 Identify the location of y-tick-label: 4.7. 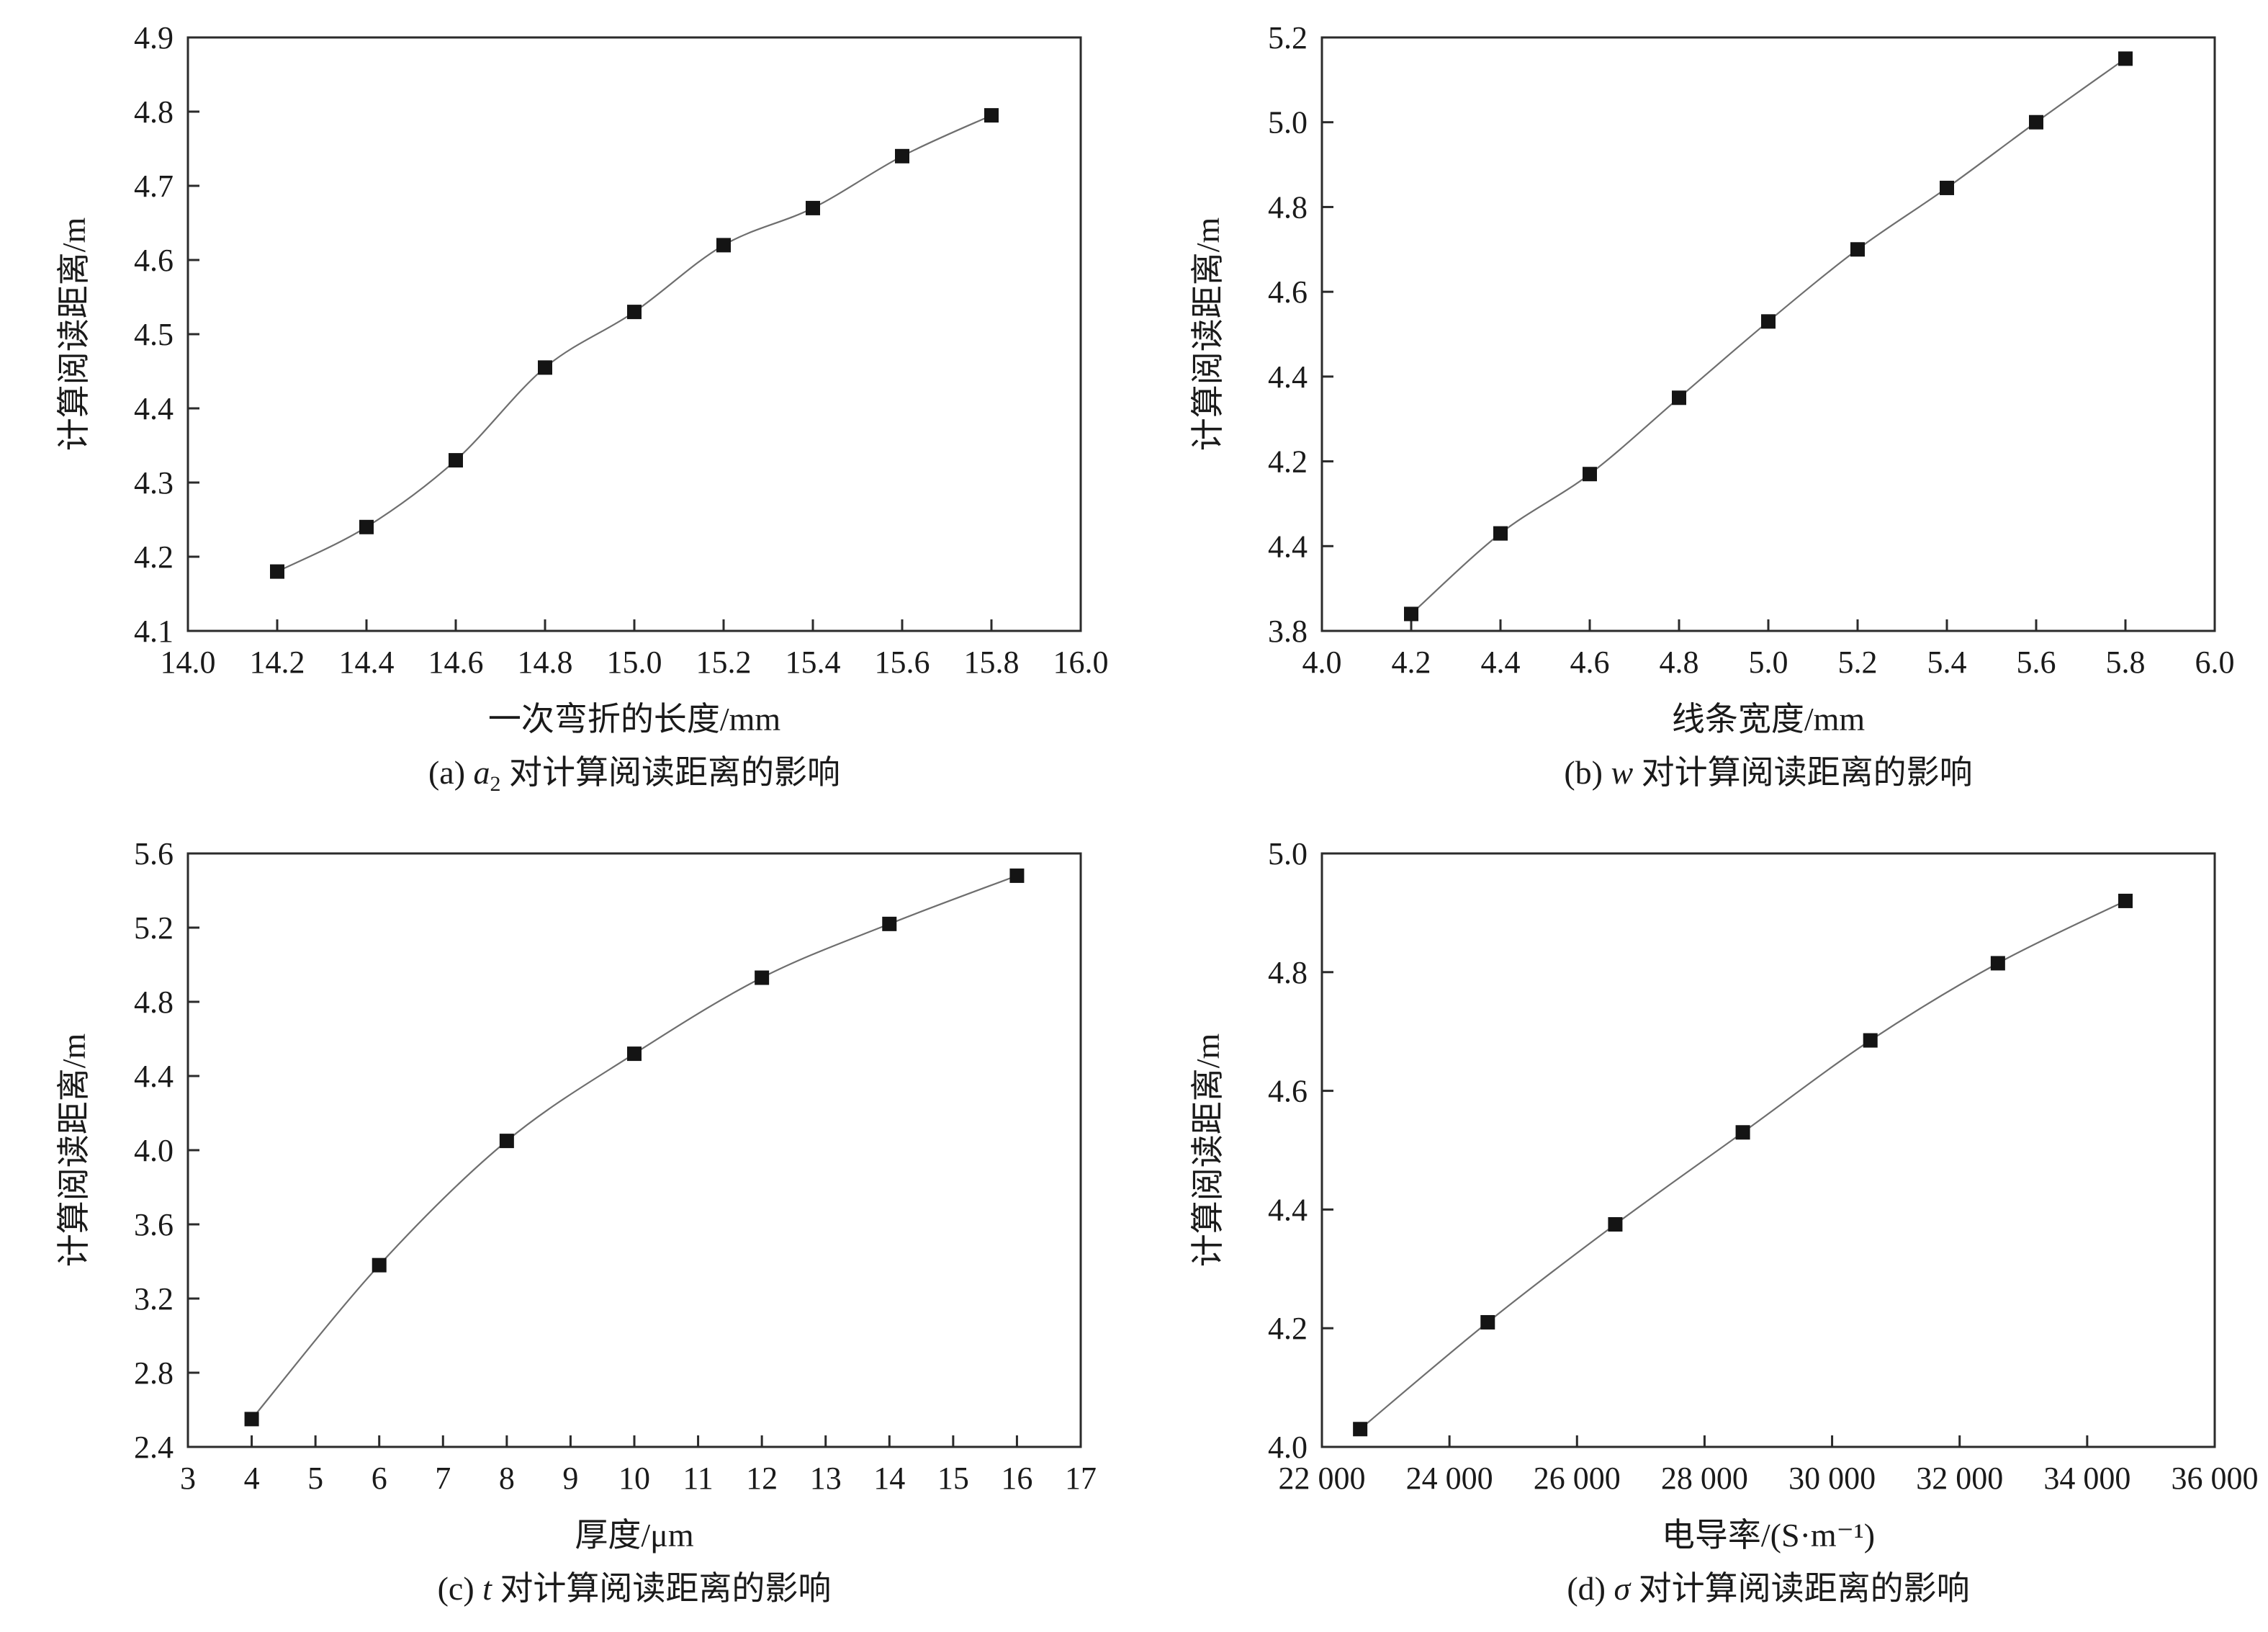
(154, 186).